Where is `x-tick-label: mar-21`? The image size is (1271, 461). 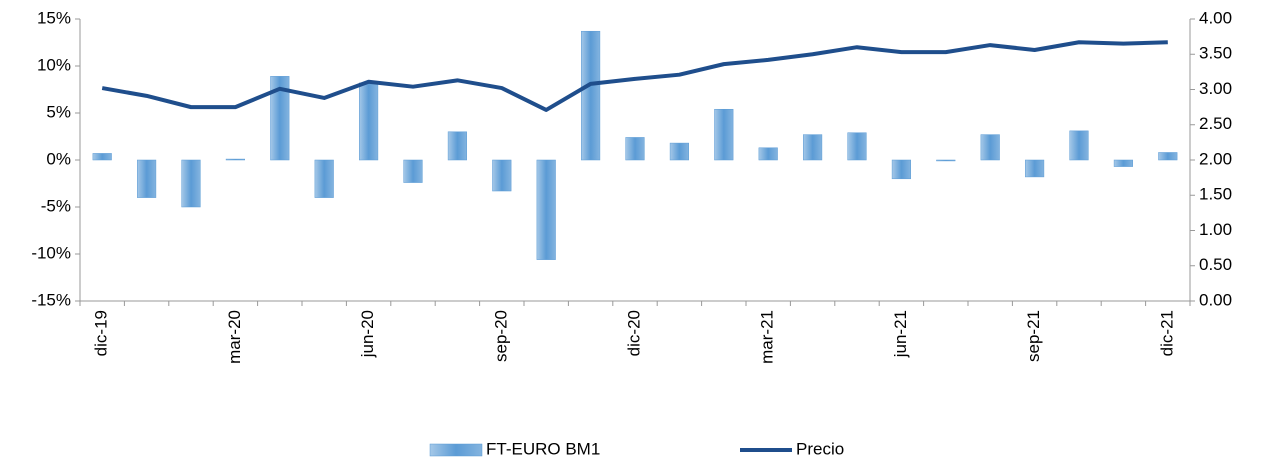
x-tick-label: mar-21 is located at coordinates (767, 337).